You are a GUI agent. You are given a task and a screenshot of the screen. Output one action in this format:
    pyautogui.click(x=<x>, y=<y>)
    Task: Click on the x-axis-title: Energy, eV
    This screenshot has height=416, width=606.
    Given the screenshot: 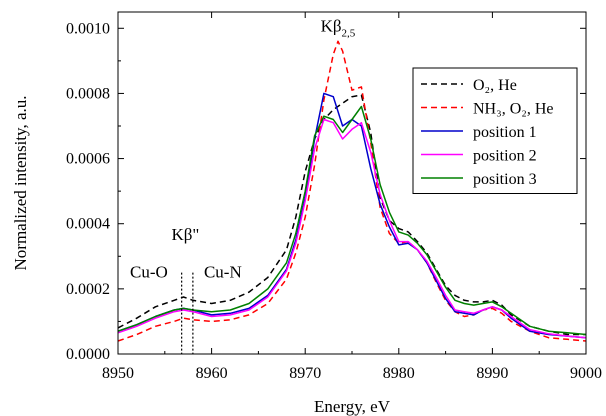 What is the action you would take?
    pyautogui.click(x=352, y=406)
    